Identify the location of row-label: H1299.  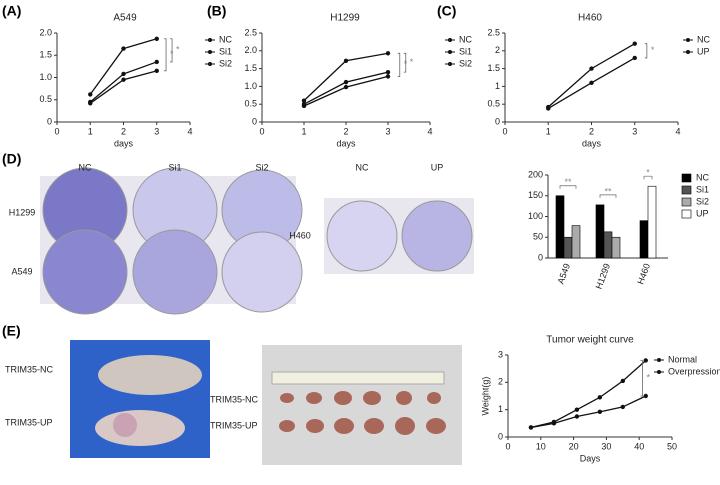
(22, 212).